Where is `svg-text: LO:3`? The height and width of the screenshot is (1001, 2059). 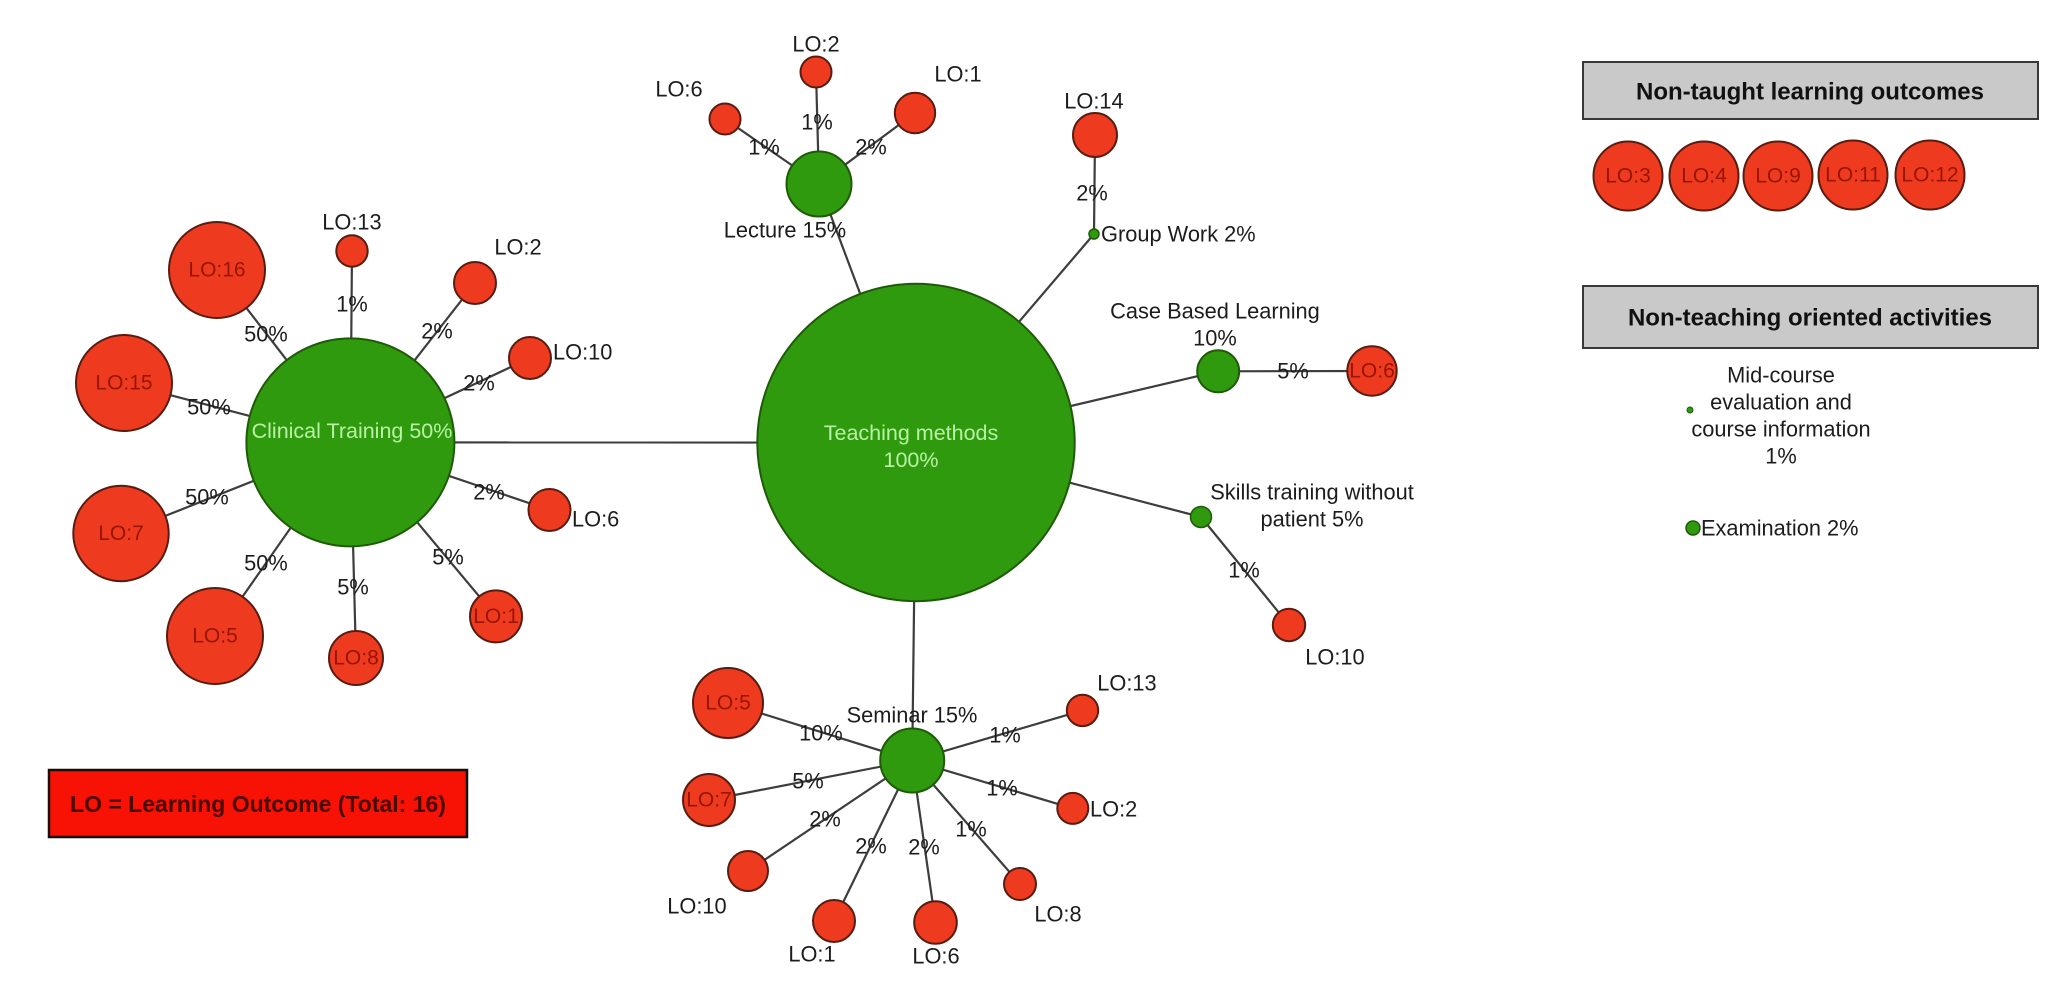 svg-text: LO:3 is located at coordinates (1628, 176).